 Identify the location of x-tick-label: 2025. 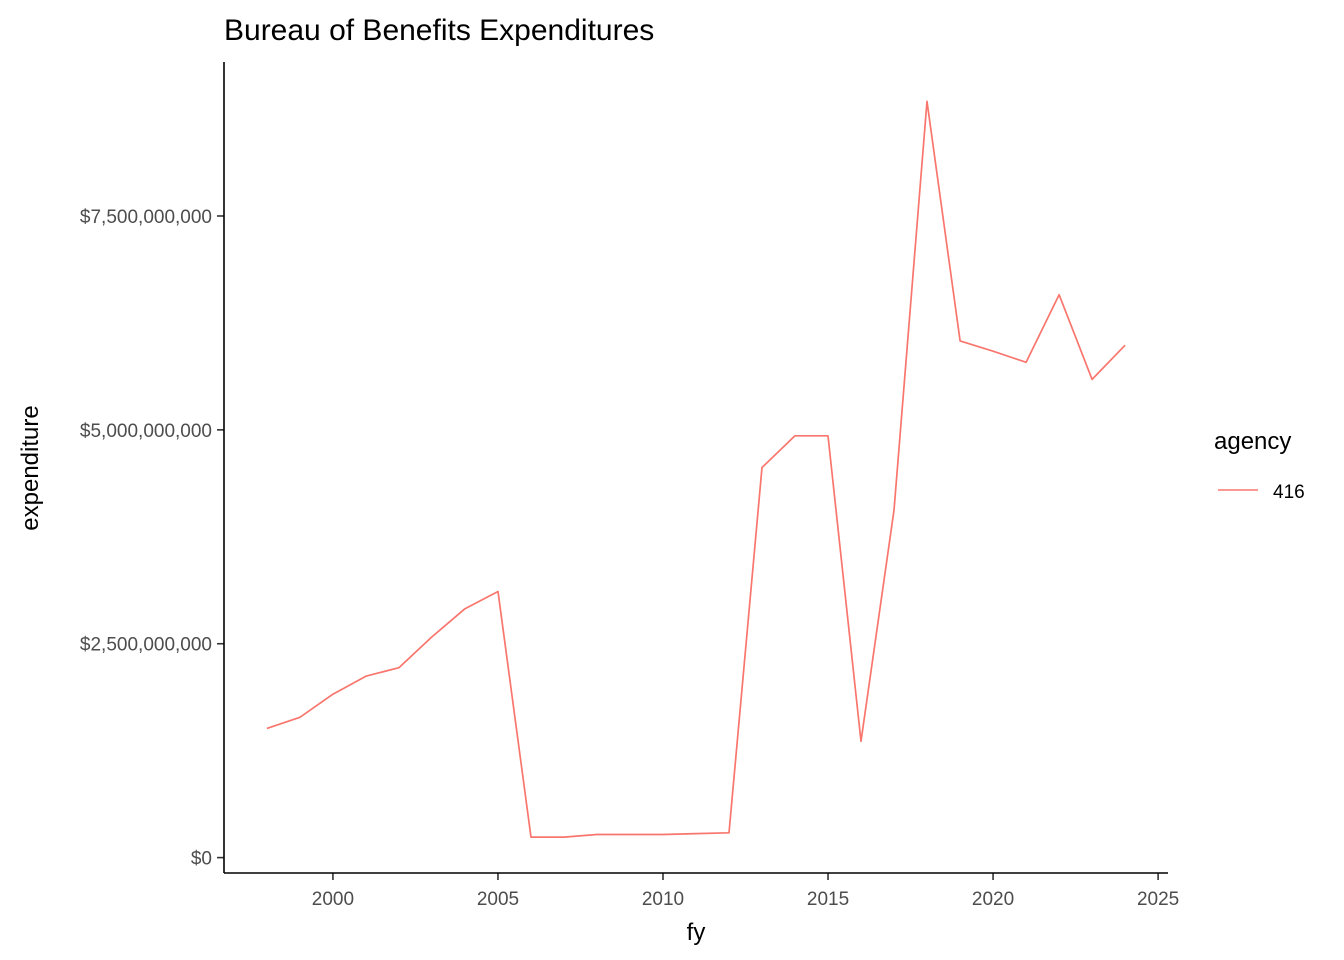
(1158, 899).